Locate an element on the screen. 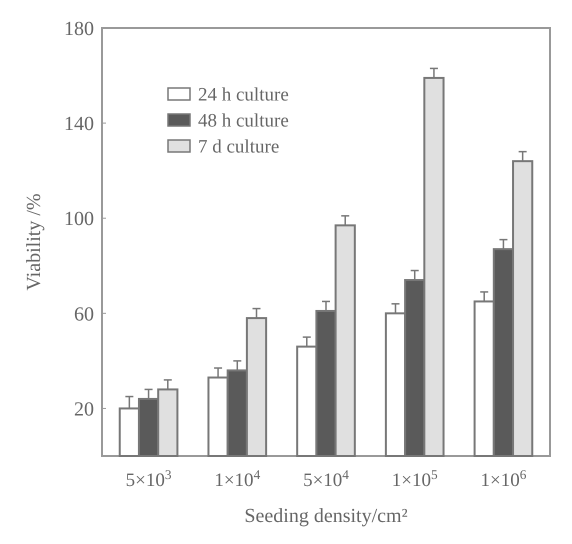  x-tick-label: 5×10$^{3}$ is located at coordinates (149, 478).